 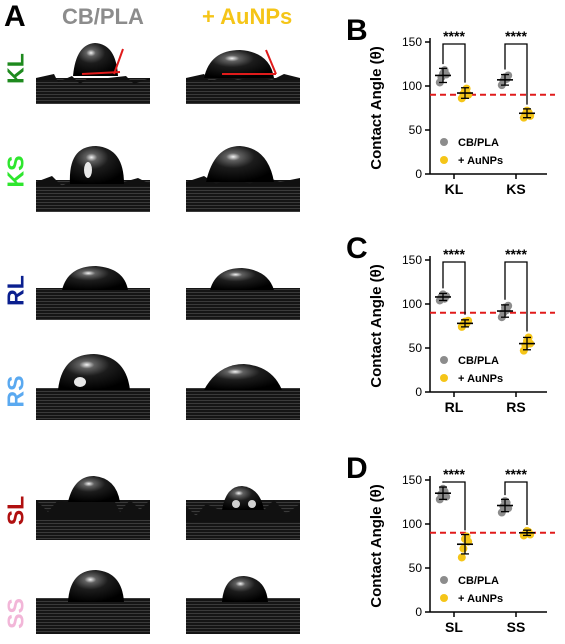 I want to click on row-label-rs: RS, so click(x=15, y=391).